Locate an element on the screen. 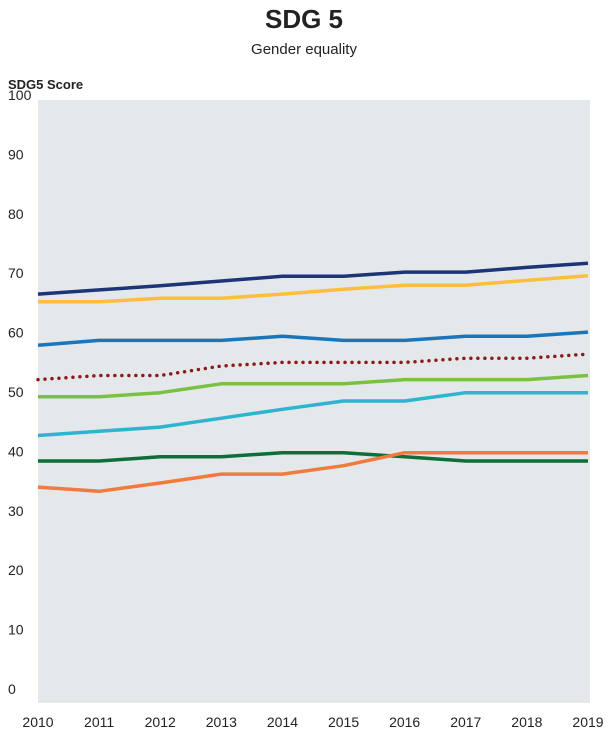  y-tick-label: 10 is located at coordinates (16, 630).